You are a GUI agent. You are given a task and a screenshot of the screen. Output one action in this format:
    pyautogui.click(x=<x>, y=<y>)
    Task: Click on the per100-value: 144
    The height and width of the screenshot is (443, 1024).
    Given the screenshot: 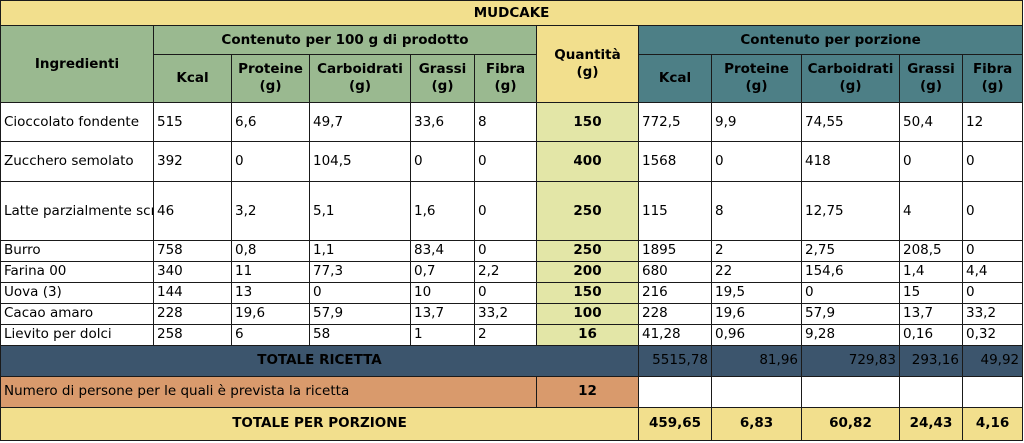 What is the action you would take?
    pyautogui.click(x=192, y=292)
    